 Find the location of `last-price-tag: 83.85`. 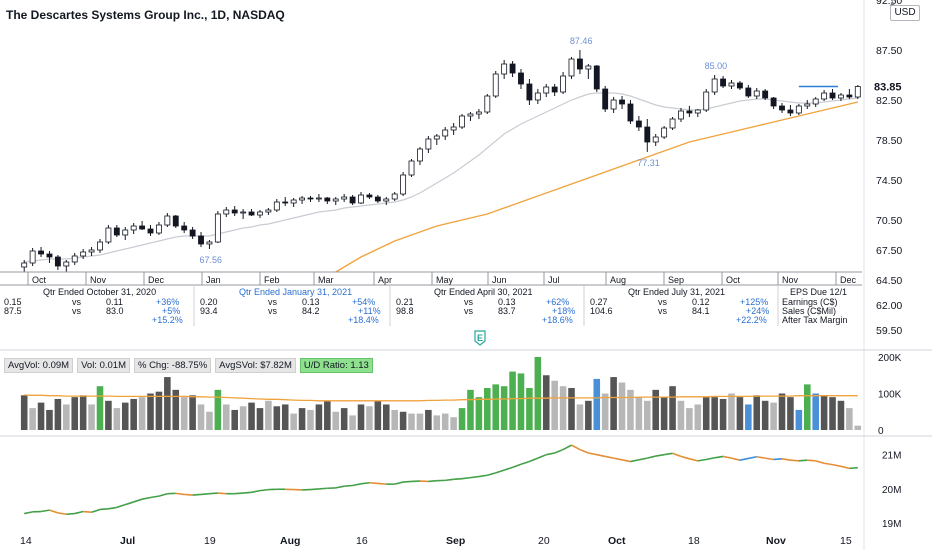

last-price-tag: 83.85 is located at coordinates (888, 88).